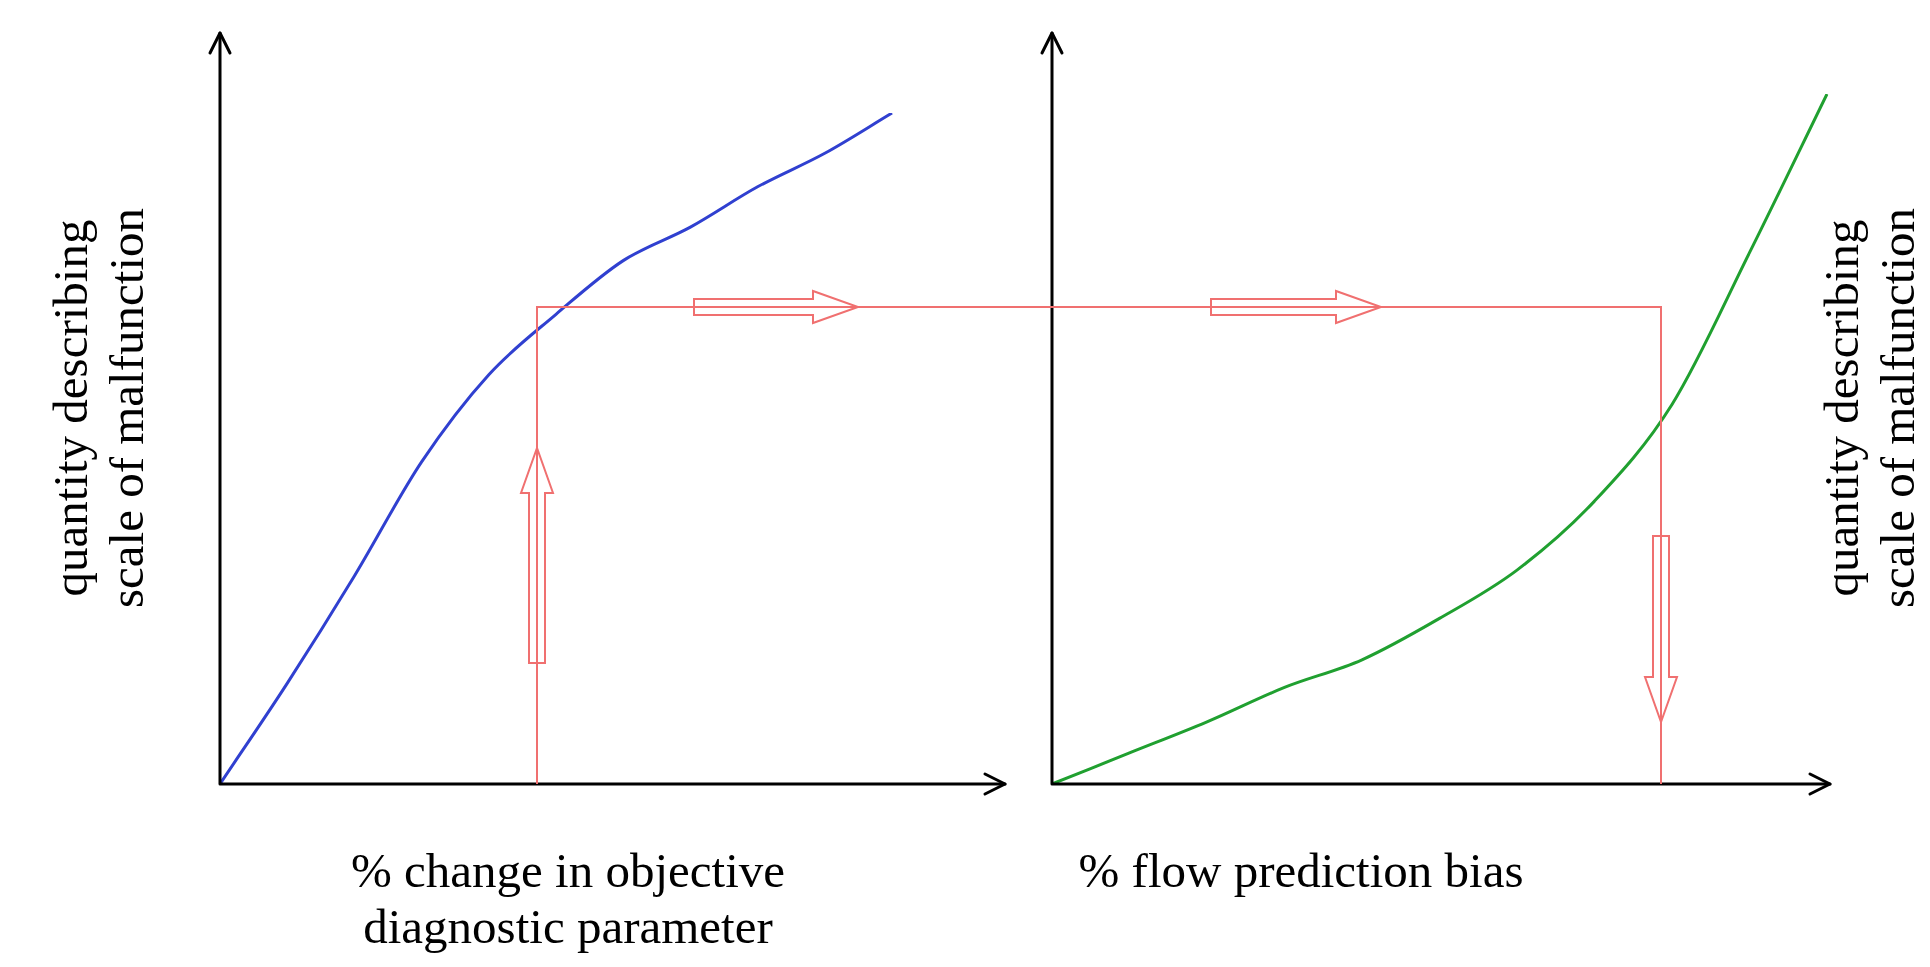 This screenshot has height=967, width=1930. I want to click on x-axis-title: % change in objective diagnostic parameter, so click(568, 899).